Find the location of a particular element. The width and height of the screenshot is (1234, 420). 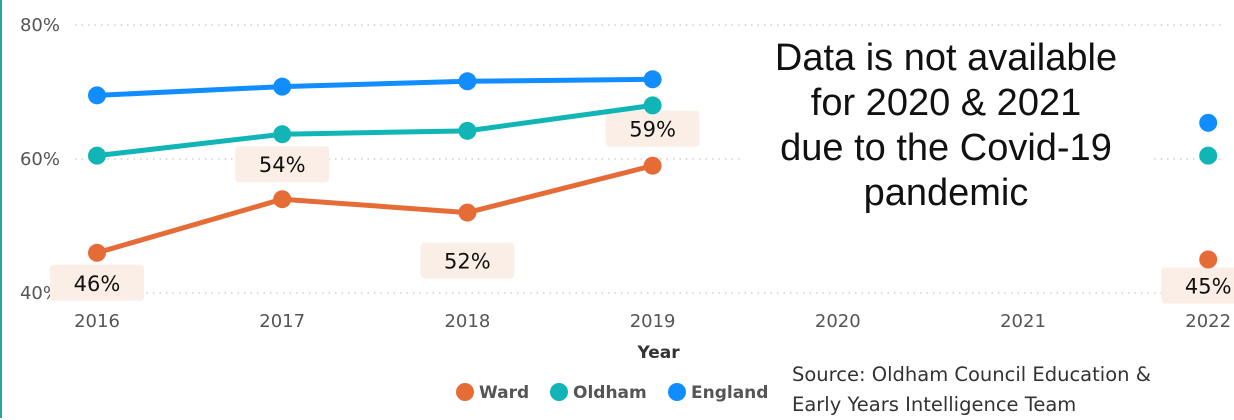

x-tick-label: 2019 is located at coordinates (653, 321).